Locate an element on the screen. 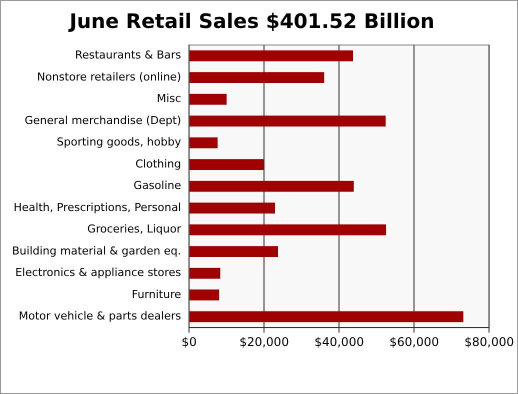 Image resolution: width=518 pixels, height=394 pixels. y-tick-label: Furniture is located at coordinates (157, 294).